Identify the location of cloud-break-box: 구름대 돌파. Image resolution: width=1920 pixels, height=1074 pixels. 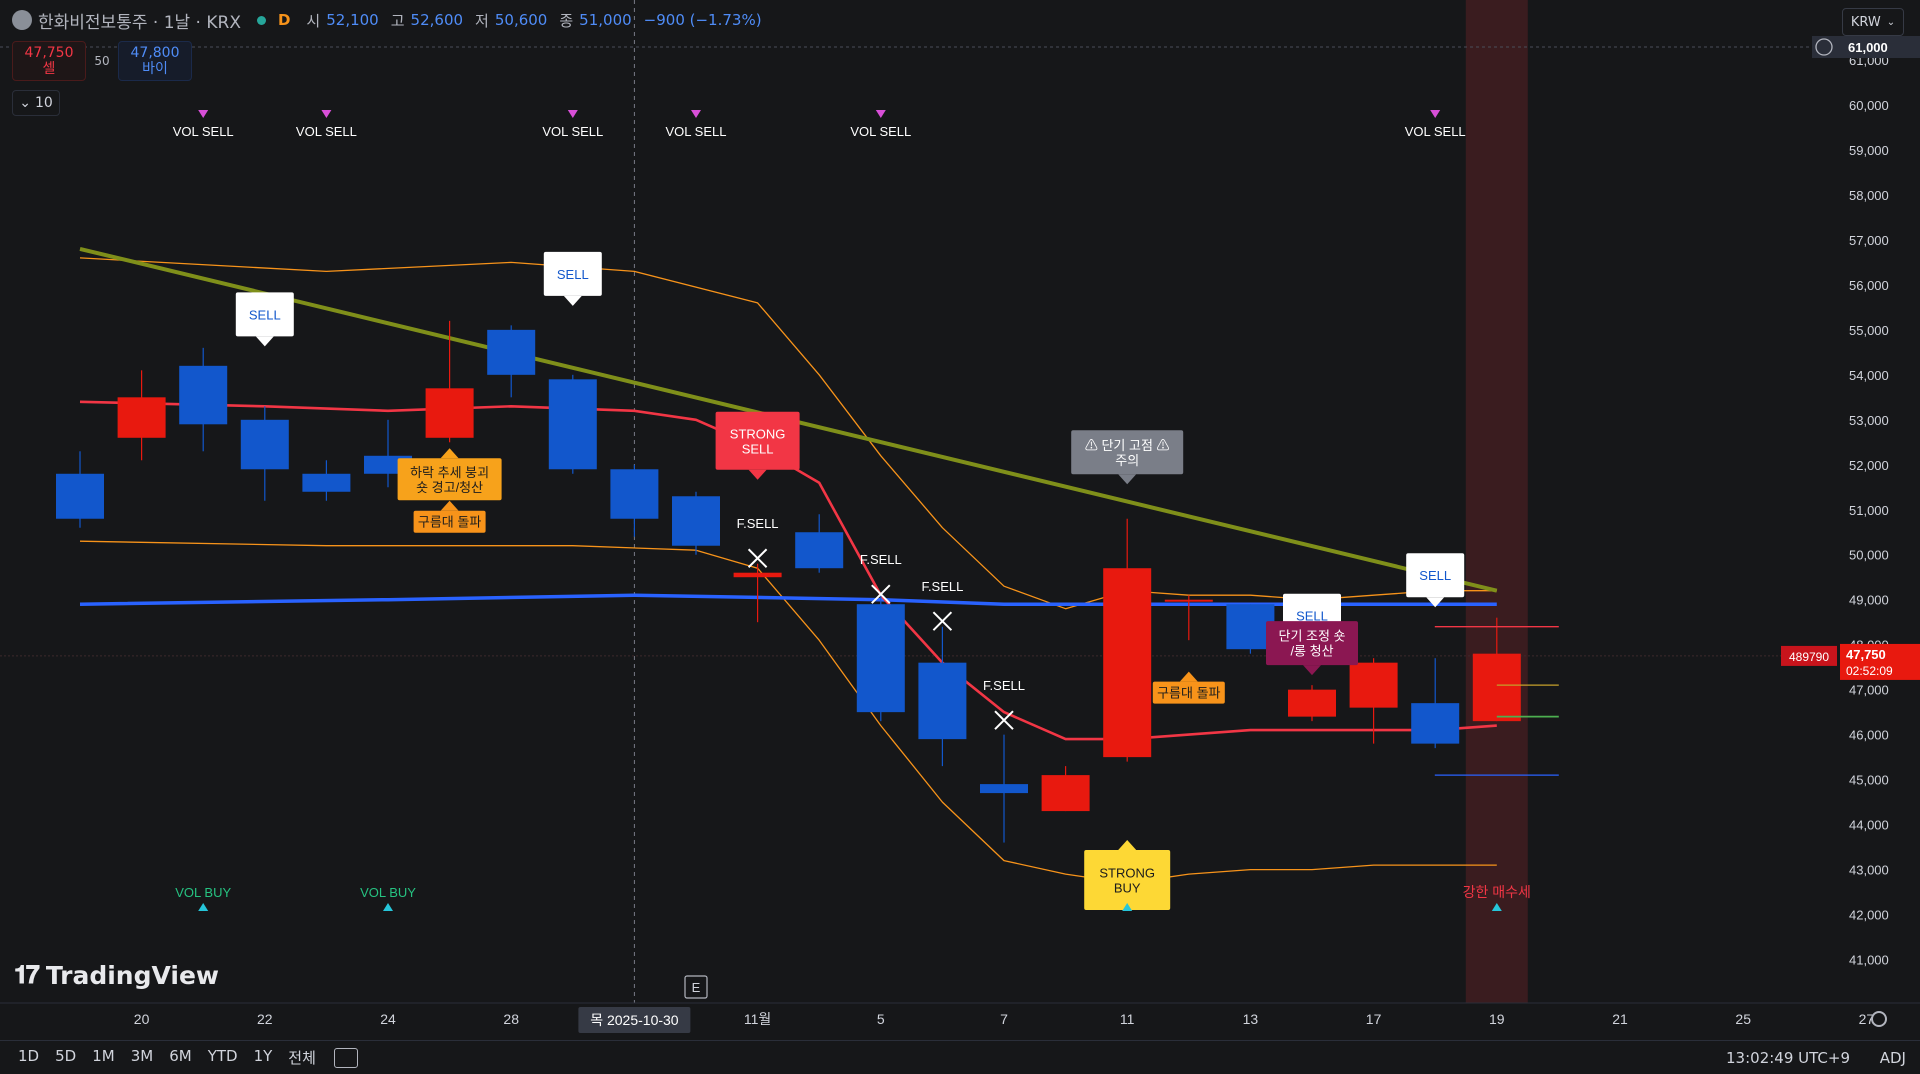
(1188, 687).